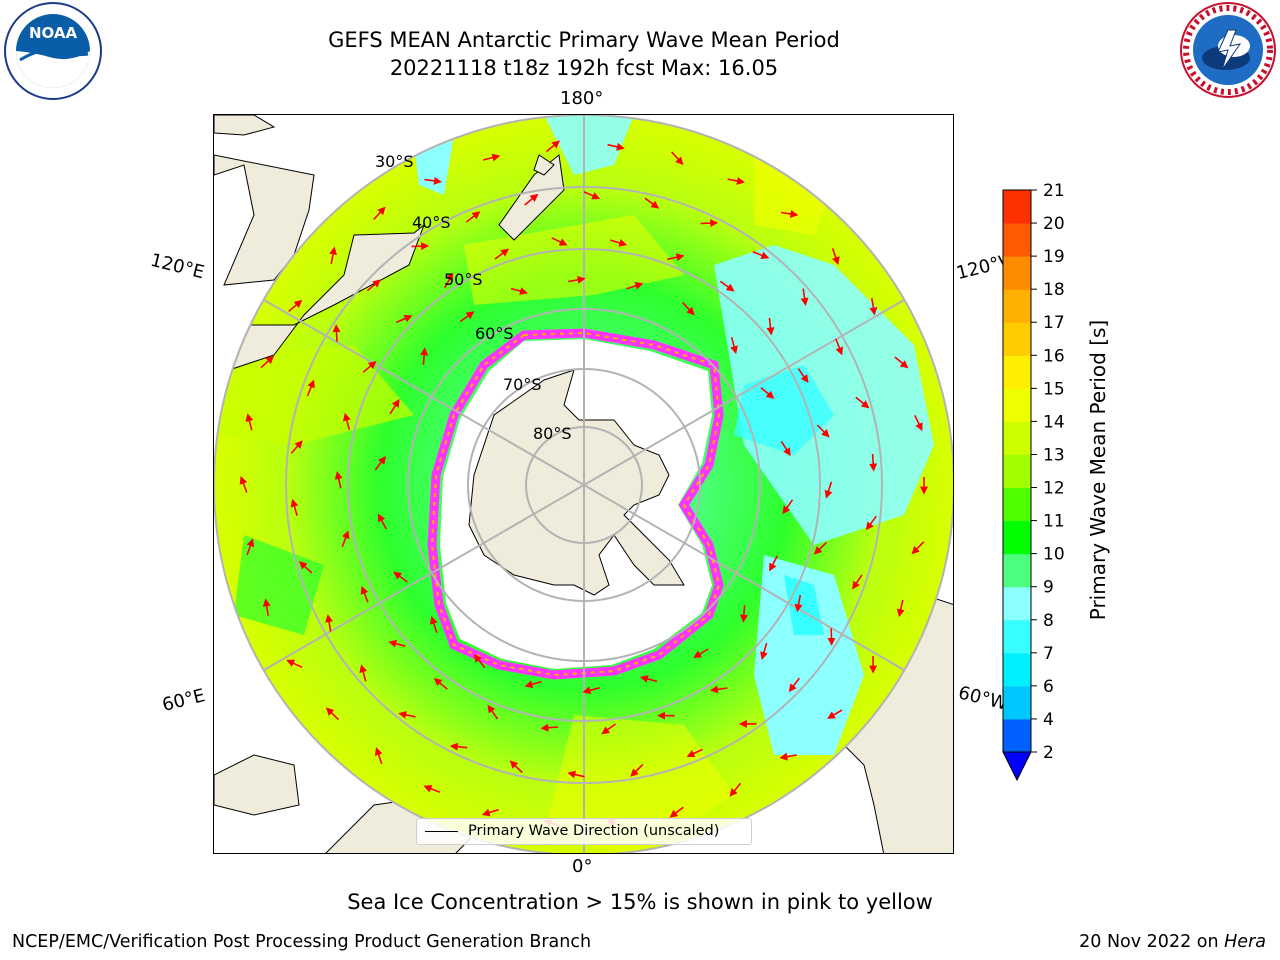 This screenshot has height=960, width=1280. Describe the element at coordinates (494, 333) in the screenshot. I see `lat-label-60s: 60°S` at that location.